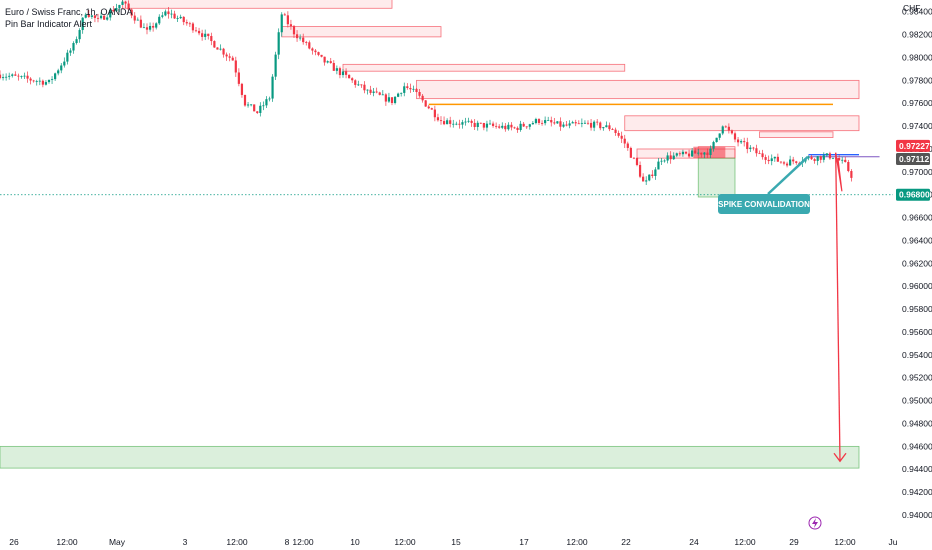  What do you see at coordinates (764, 204) in the screenshot?
I see `callout-box` at bounding box center [764, 204].